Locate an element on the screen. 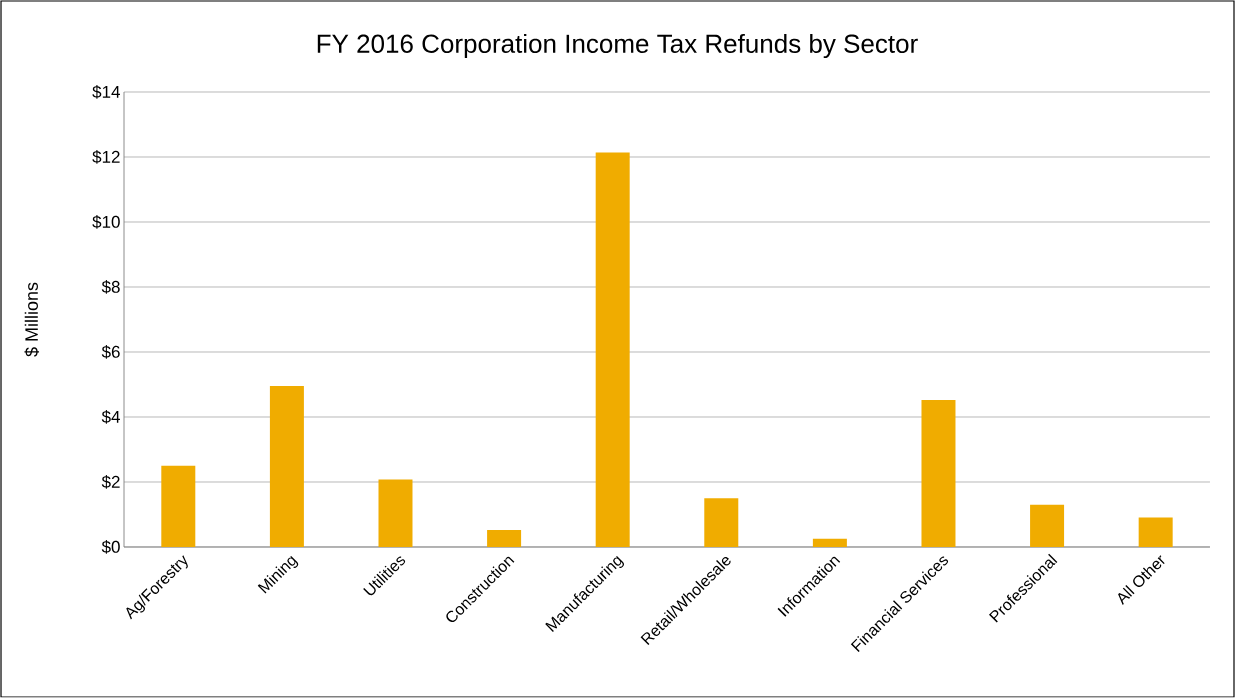  y-tick-label: $6 is located at coordinates (110, 352).